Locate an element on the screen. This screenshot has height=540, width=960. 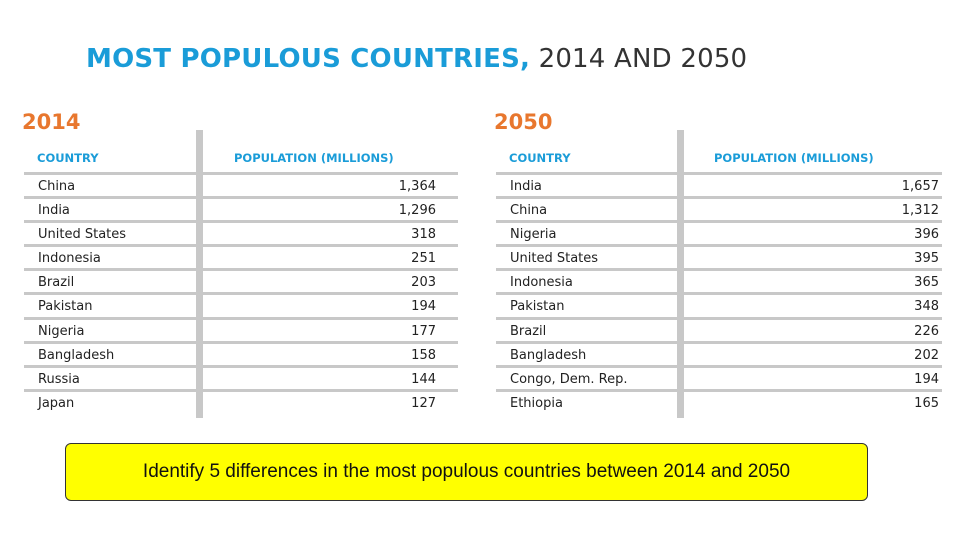
country-name: Japan is located at coordinates (56, 403).